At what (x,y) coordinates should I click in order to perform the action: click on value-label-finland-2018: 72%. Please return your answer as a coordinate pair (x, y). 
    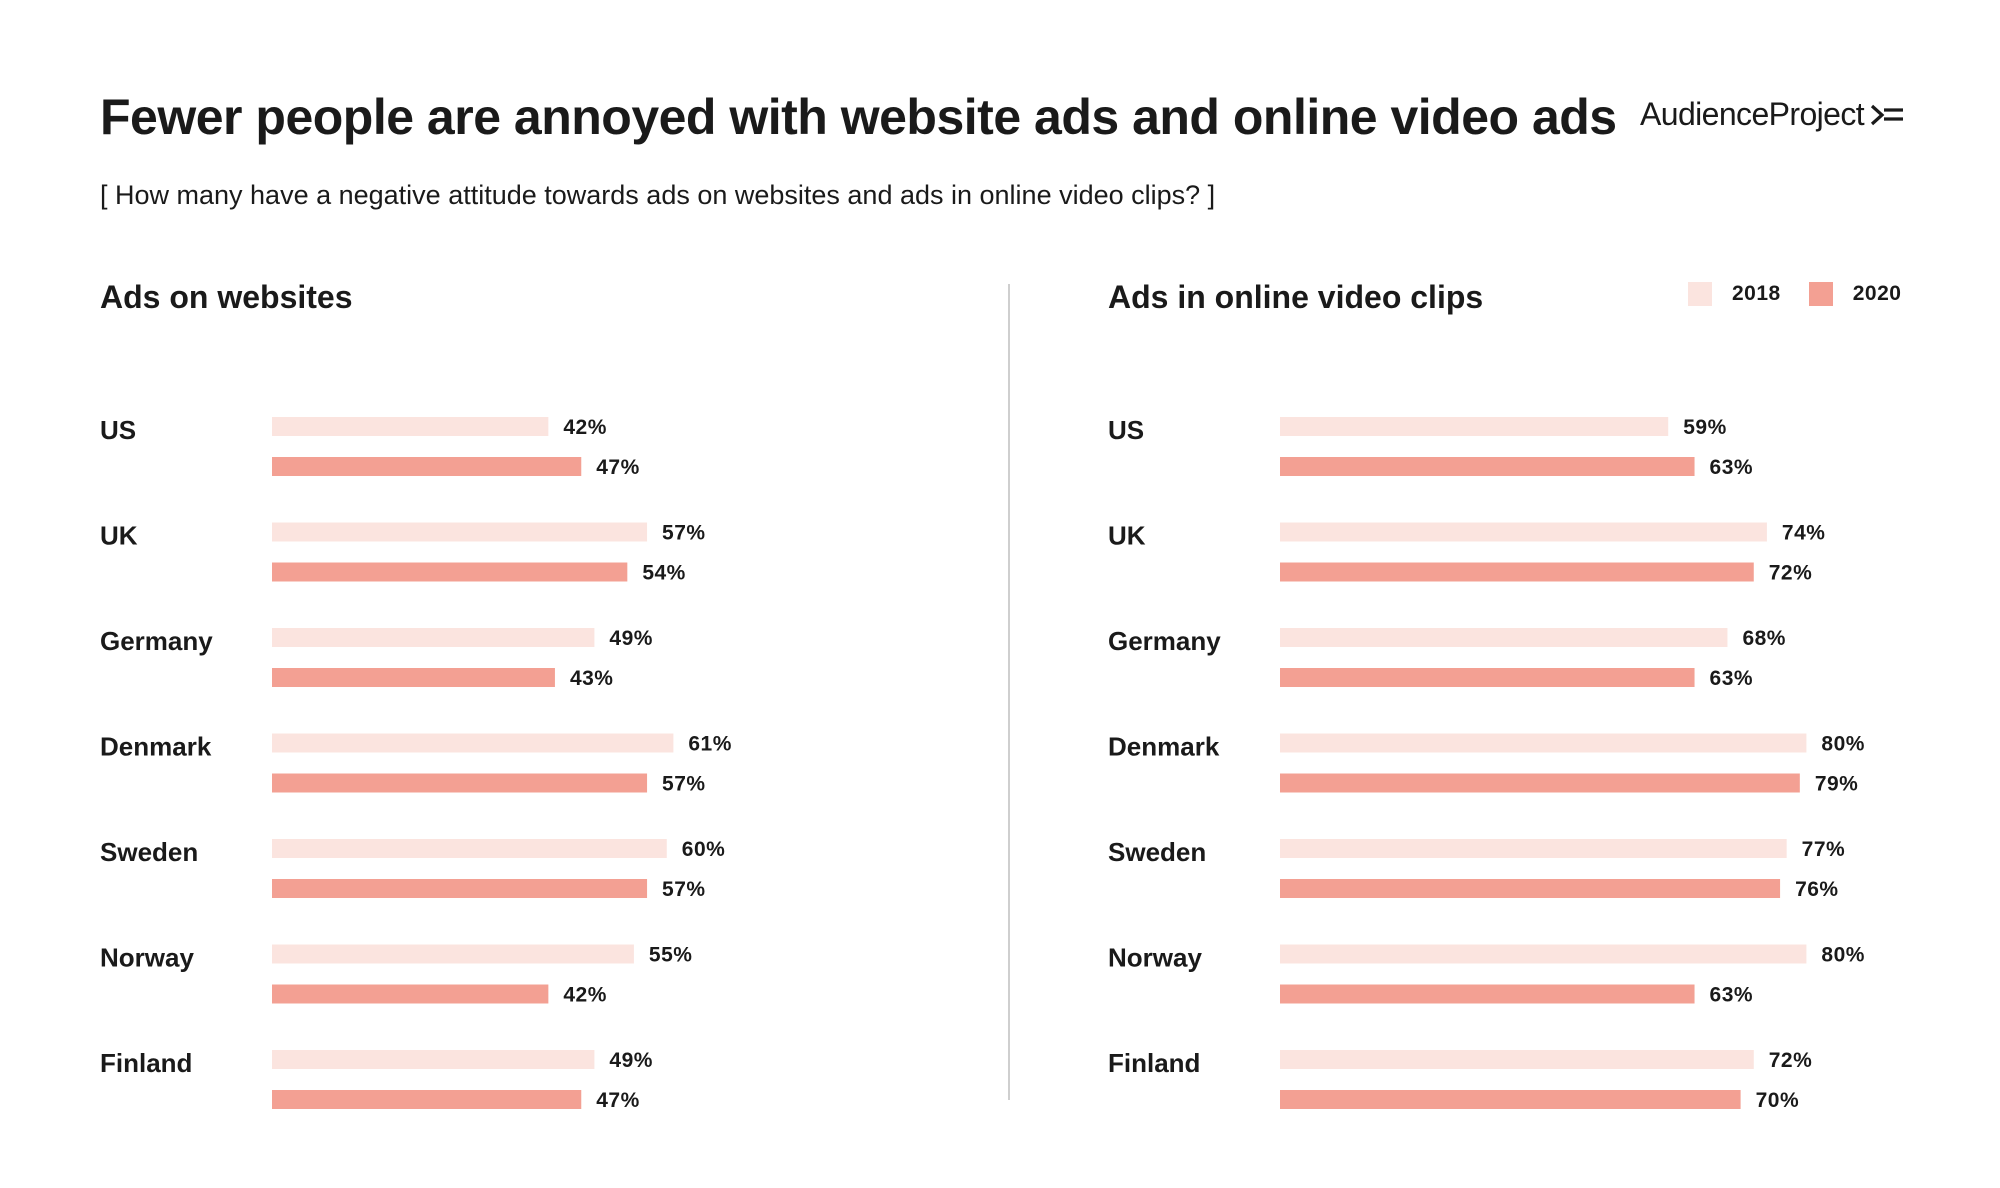
    Looking at the image, I should click on (1791, 1060).